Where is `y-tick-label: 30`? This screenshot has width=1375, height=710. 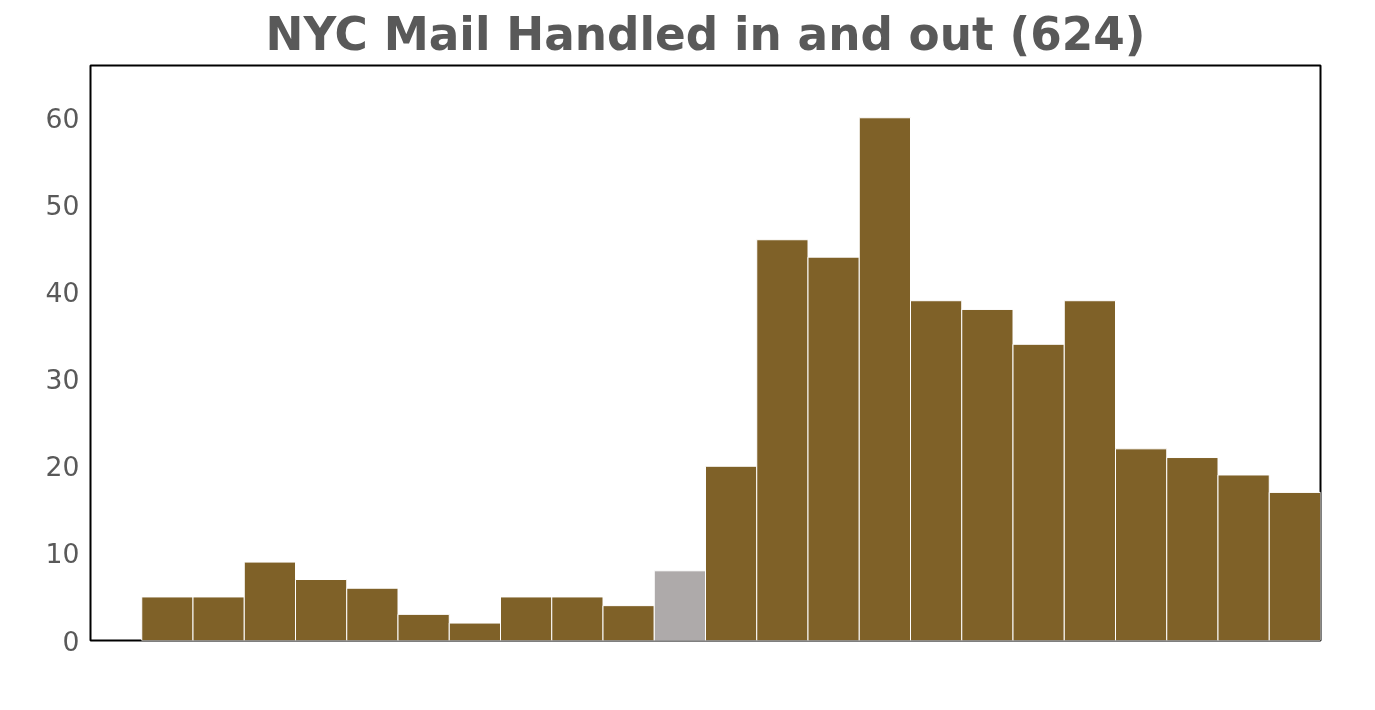
y-tick-label: 30 is located at coordinates (62, 380).